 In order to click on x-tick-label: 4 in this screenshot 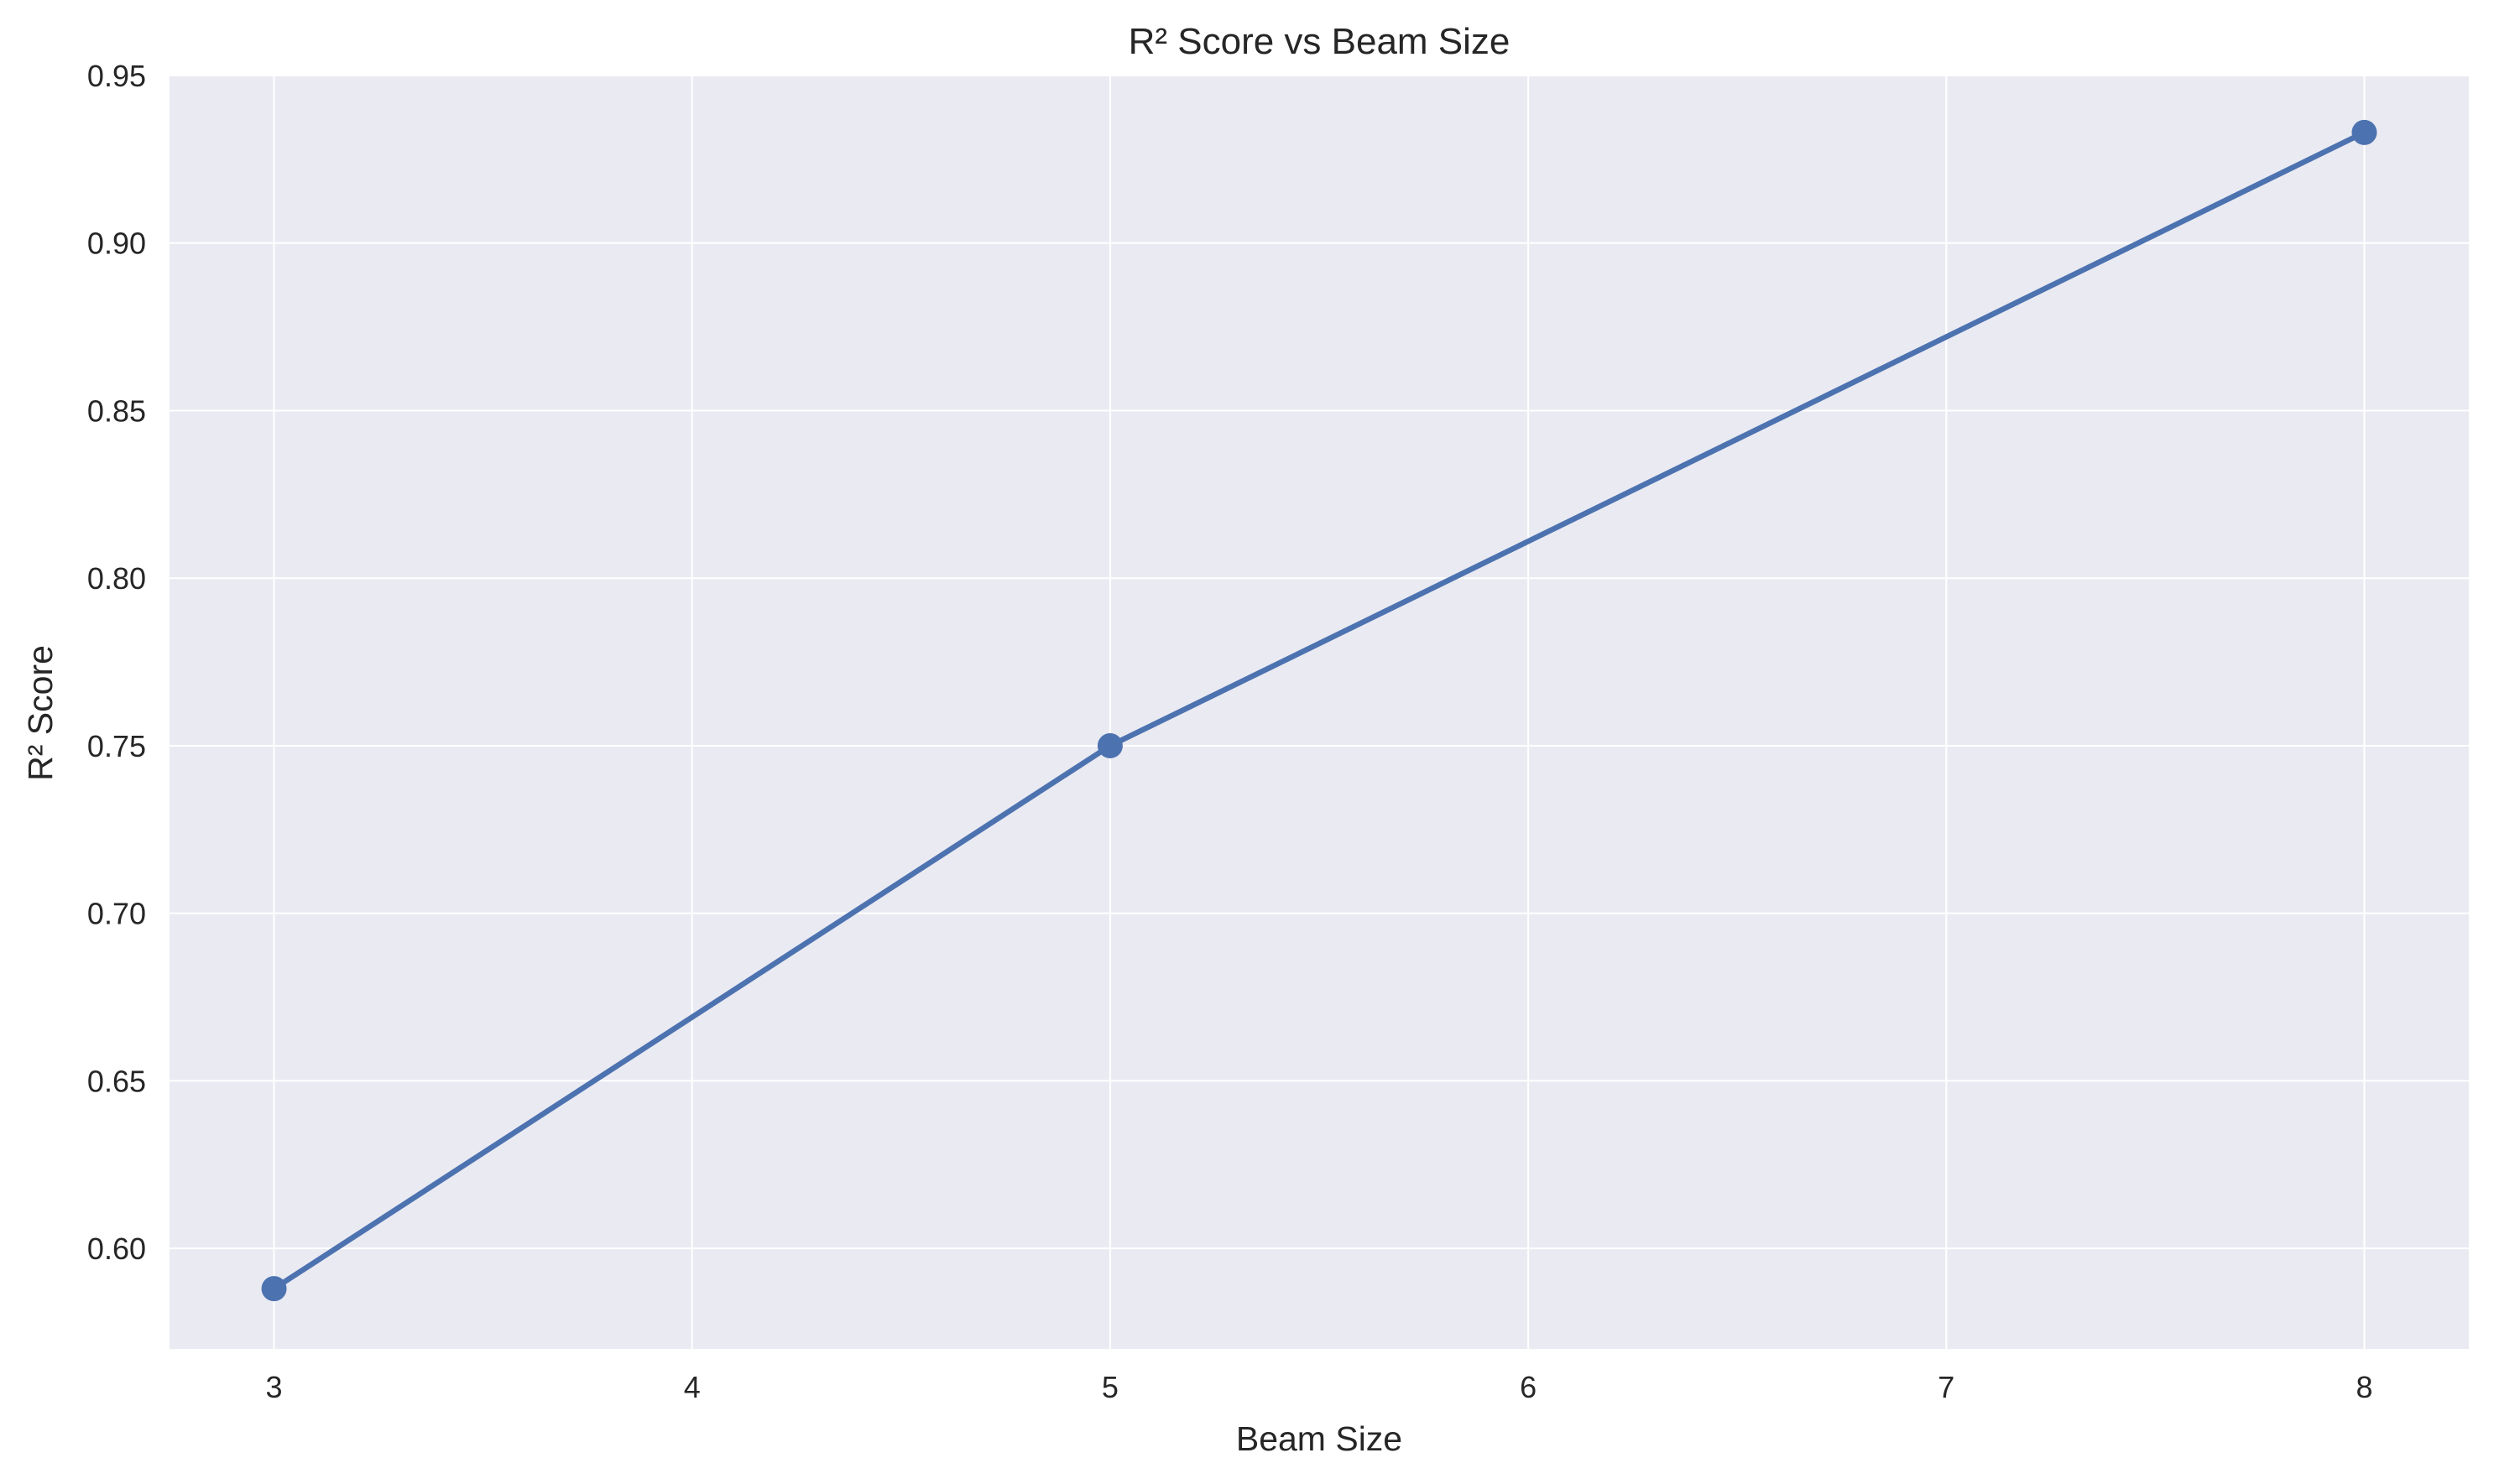, I will do `click(692, 1387)`.